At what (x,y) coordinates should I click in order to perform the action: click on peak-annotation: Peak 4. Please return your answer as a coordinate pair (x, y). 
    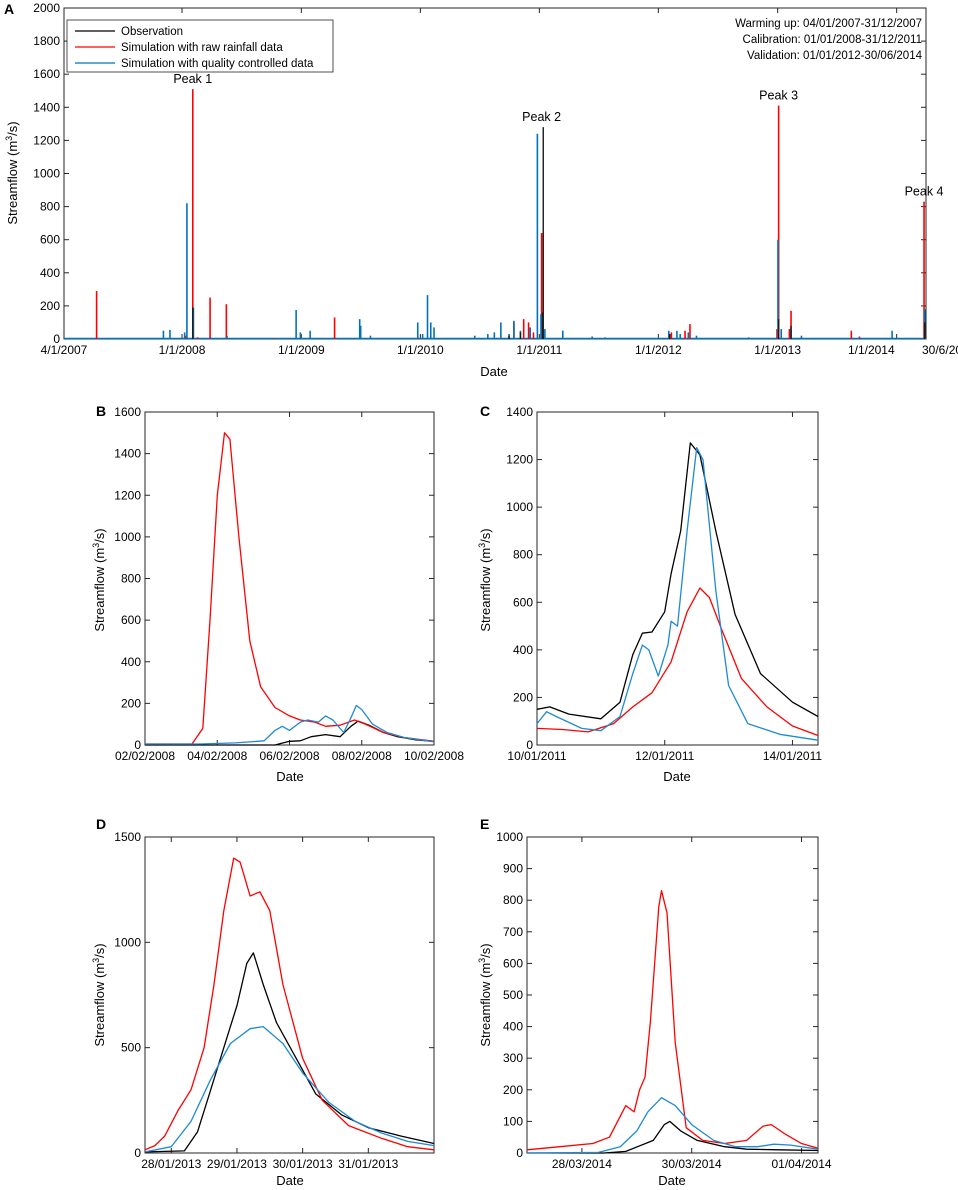
    Looking at the image, I should click on (924, 192).